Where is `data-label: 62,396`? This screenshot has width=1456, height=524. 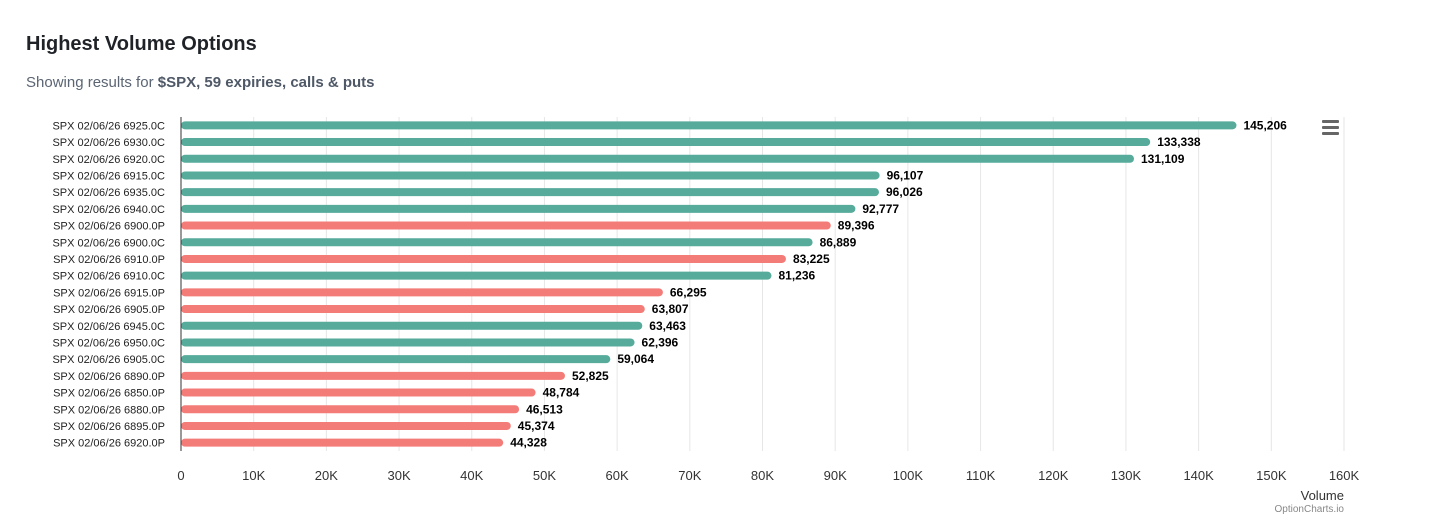
data-label: 62,396 is located at coordinates (660, 342).